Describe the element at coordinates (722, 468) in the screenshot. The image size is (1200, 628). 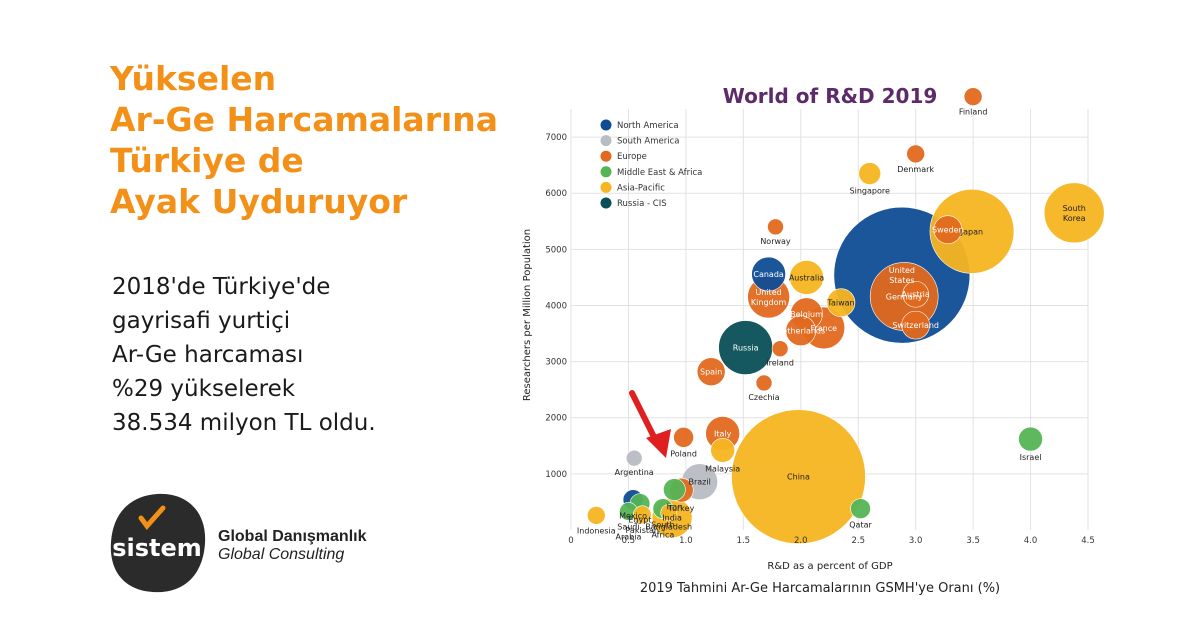
I see `bubble-label: Malaysia` at that location.